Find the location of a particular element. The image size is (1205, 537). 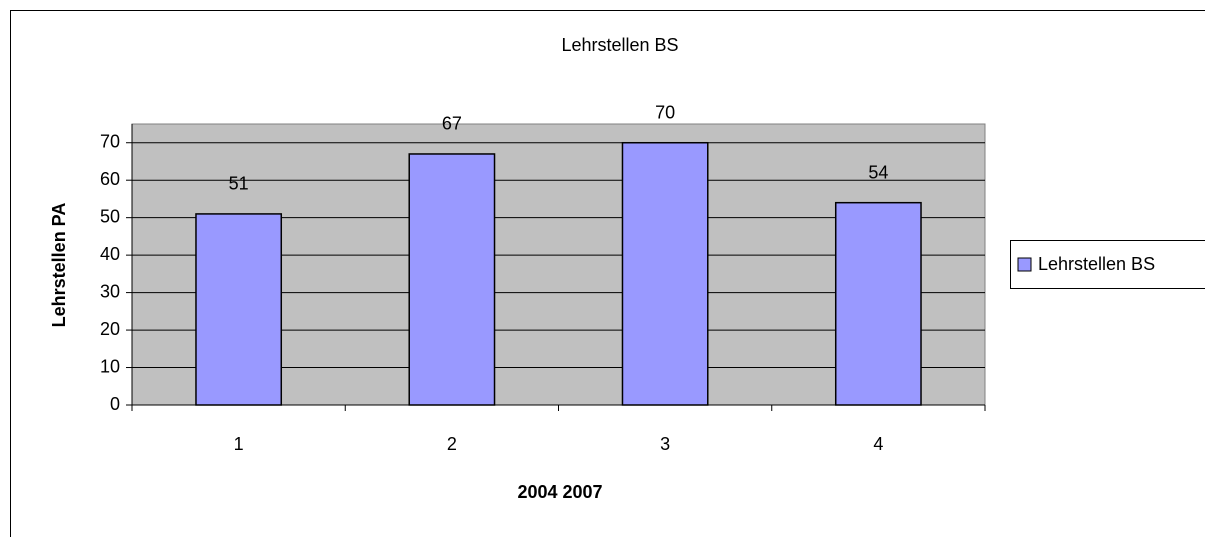

y-tick-label: 0 is located at coordinates (115, 404).